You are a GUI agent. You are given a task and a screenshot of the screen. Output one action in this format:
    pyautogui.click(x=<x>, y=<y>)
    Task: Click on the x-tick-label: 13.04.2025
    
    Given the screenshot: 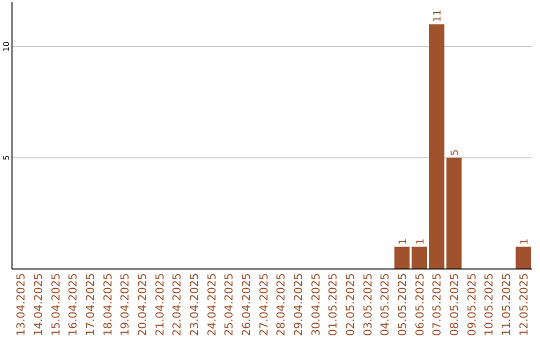 What is the action you would take?
    pyautogui.click(x=21, y=304)
    